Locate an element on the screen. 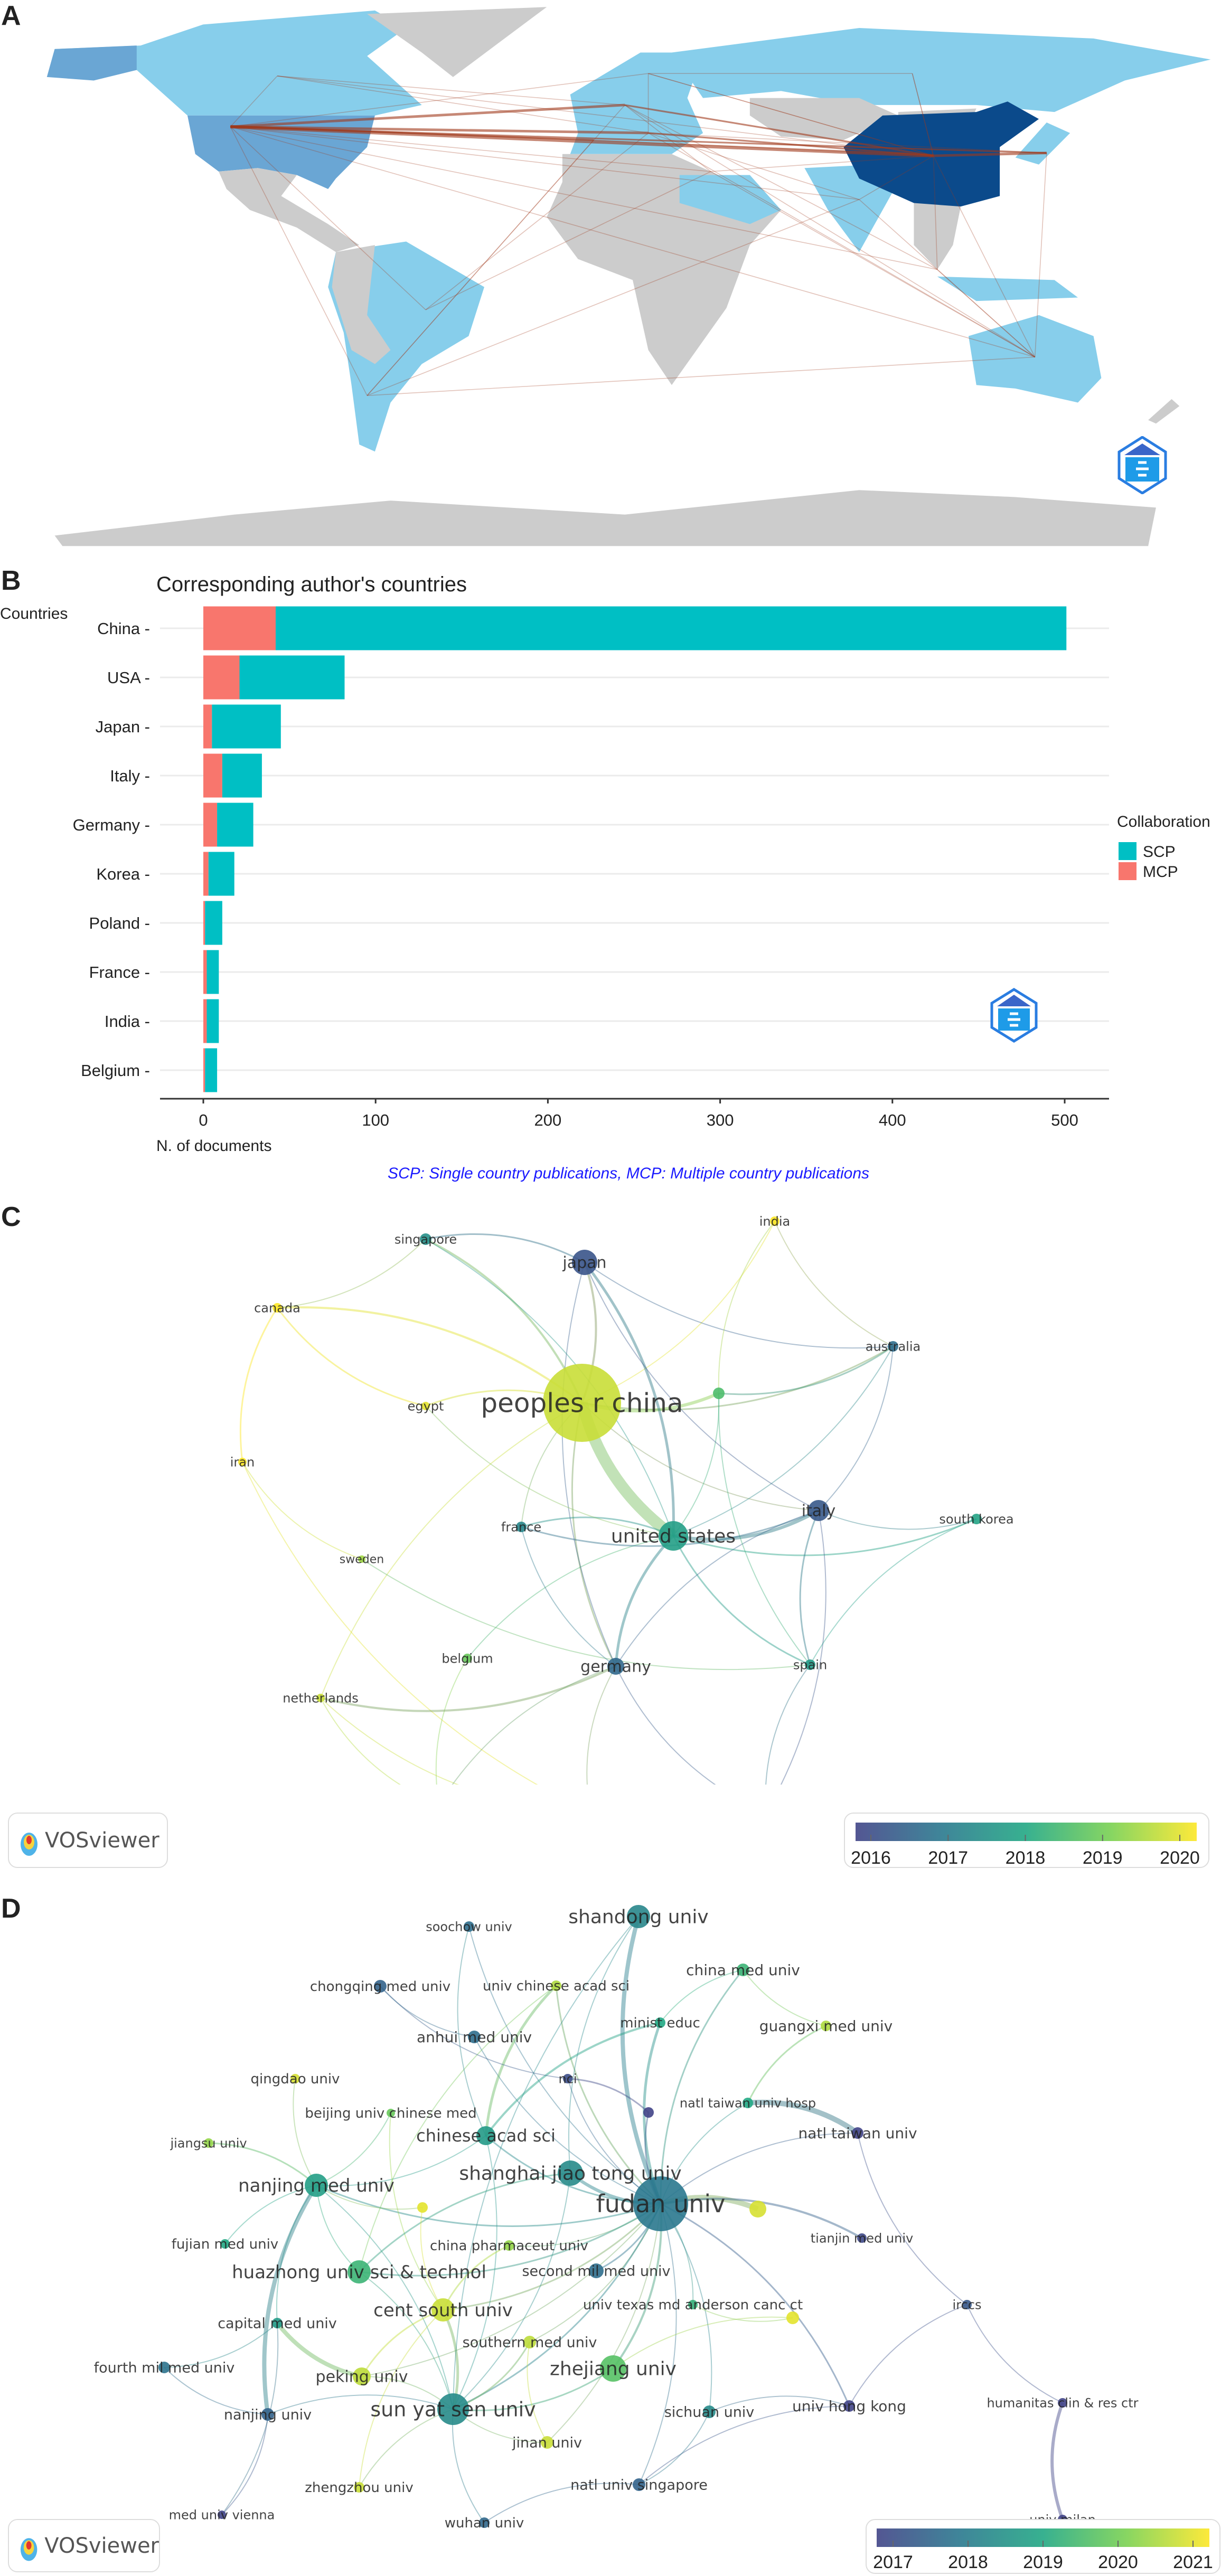  node-label: jiangsu univ is located at coordinates (208, 2143).